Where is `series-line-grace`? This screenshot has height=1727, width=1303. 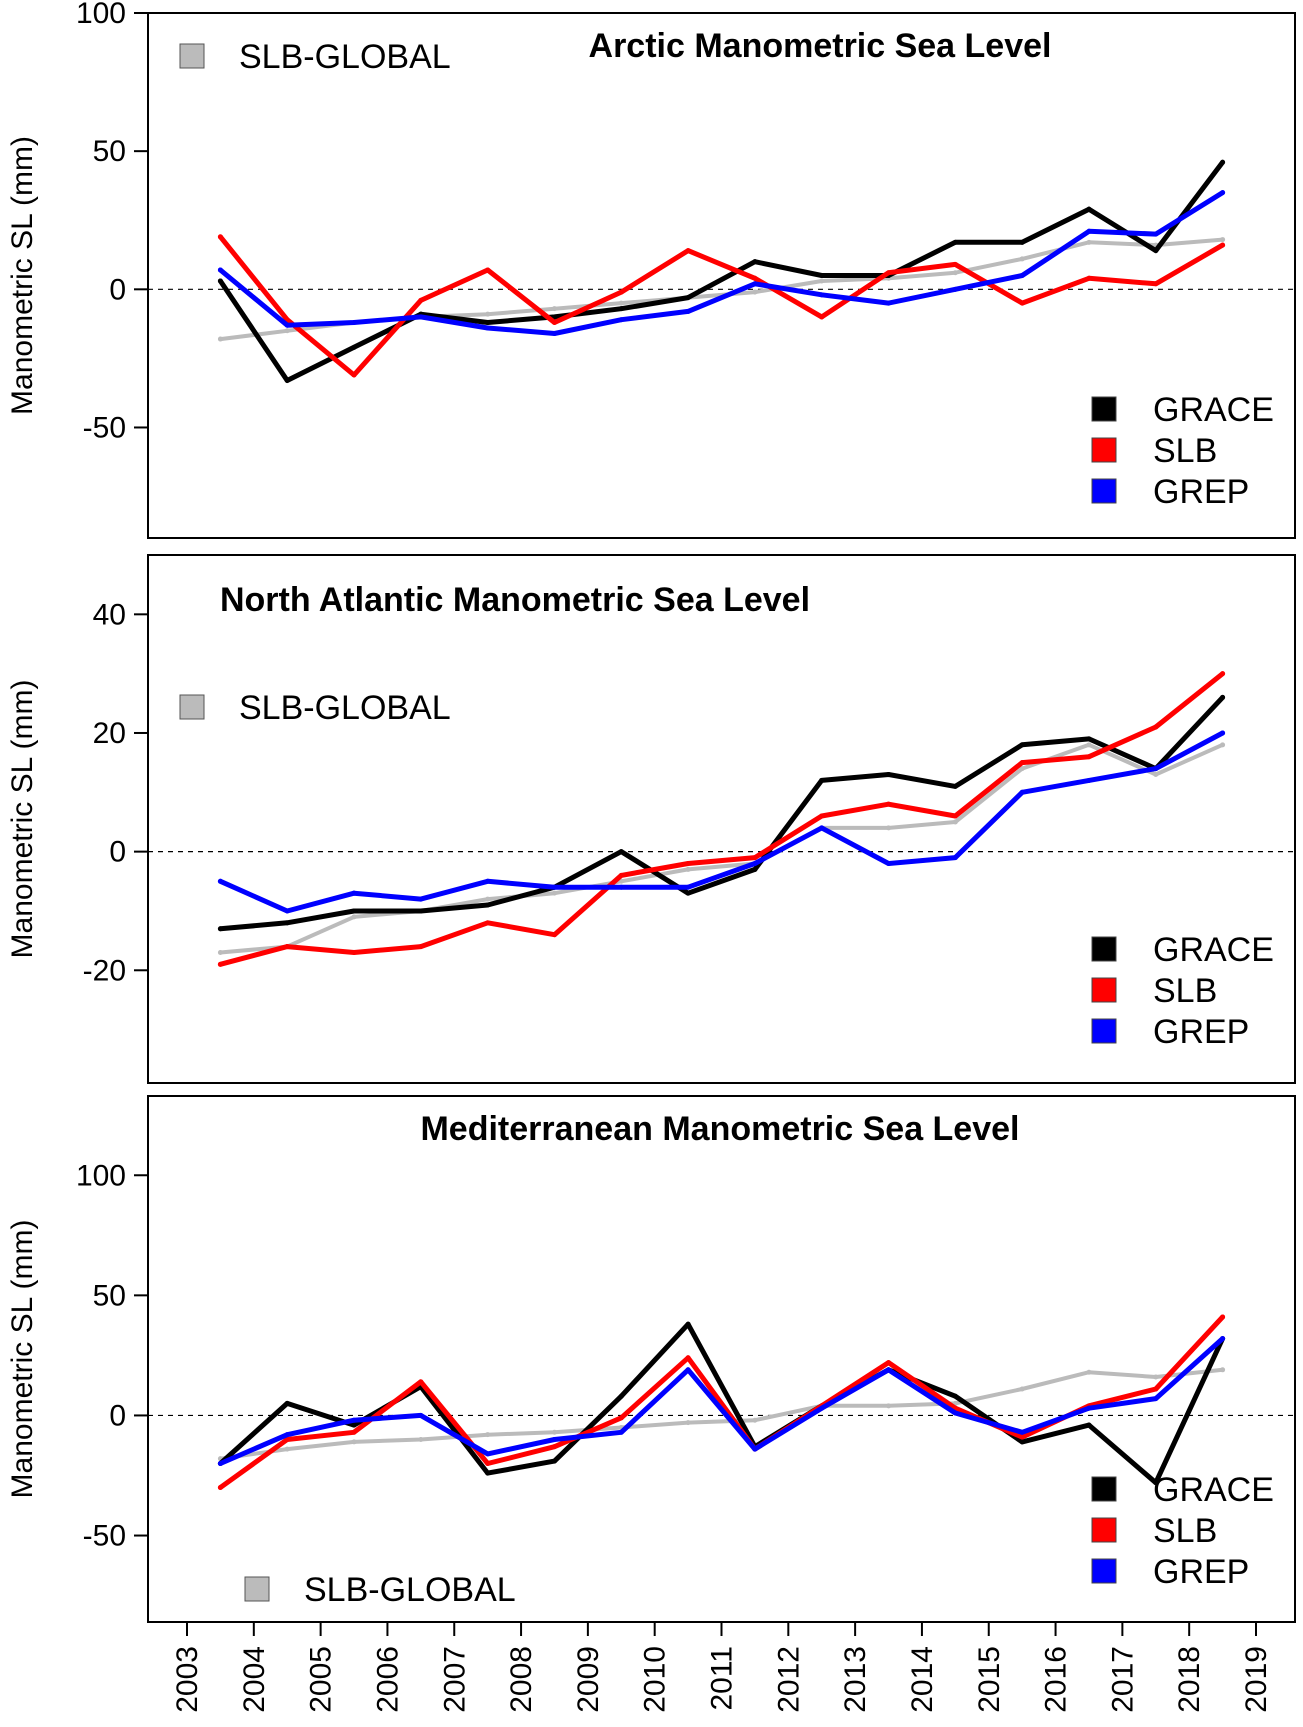 series-line-grace is located at coordinates (721, 813).